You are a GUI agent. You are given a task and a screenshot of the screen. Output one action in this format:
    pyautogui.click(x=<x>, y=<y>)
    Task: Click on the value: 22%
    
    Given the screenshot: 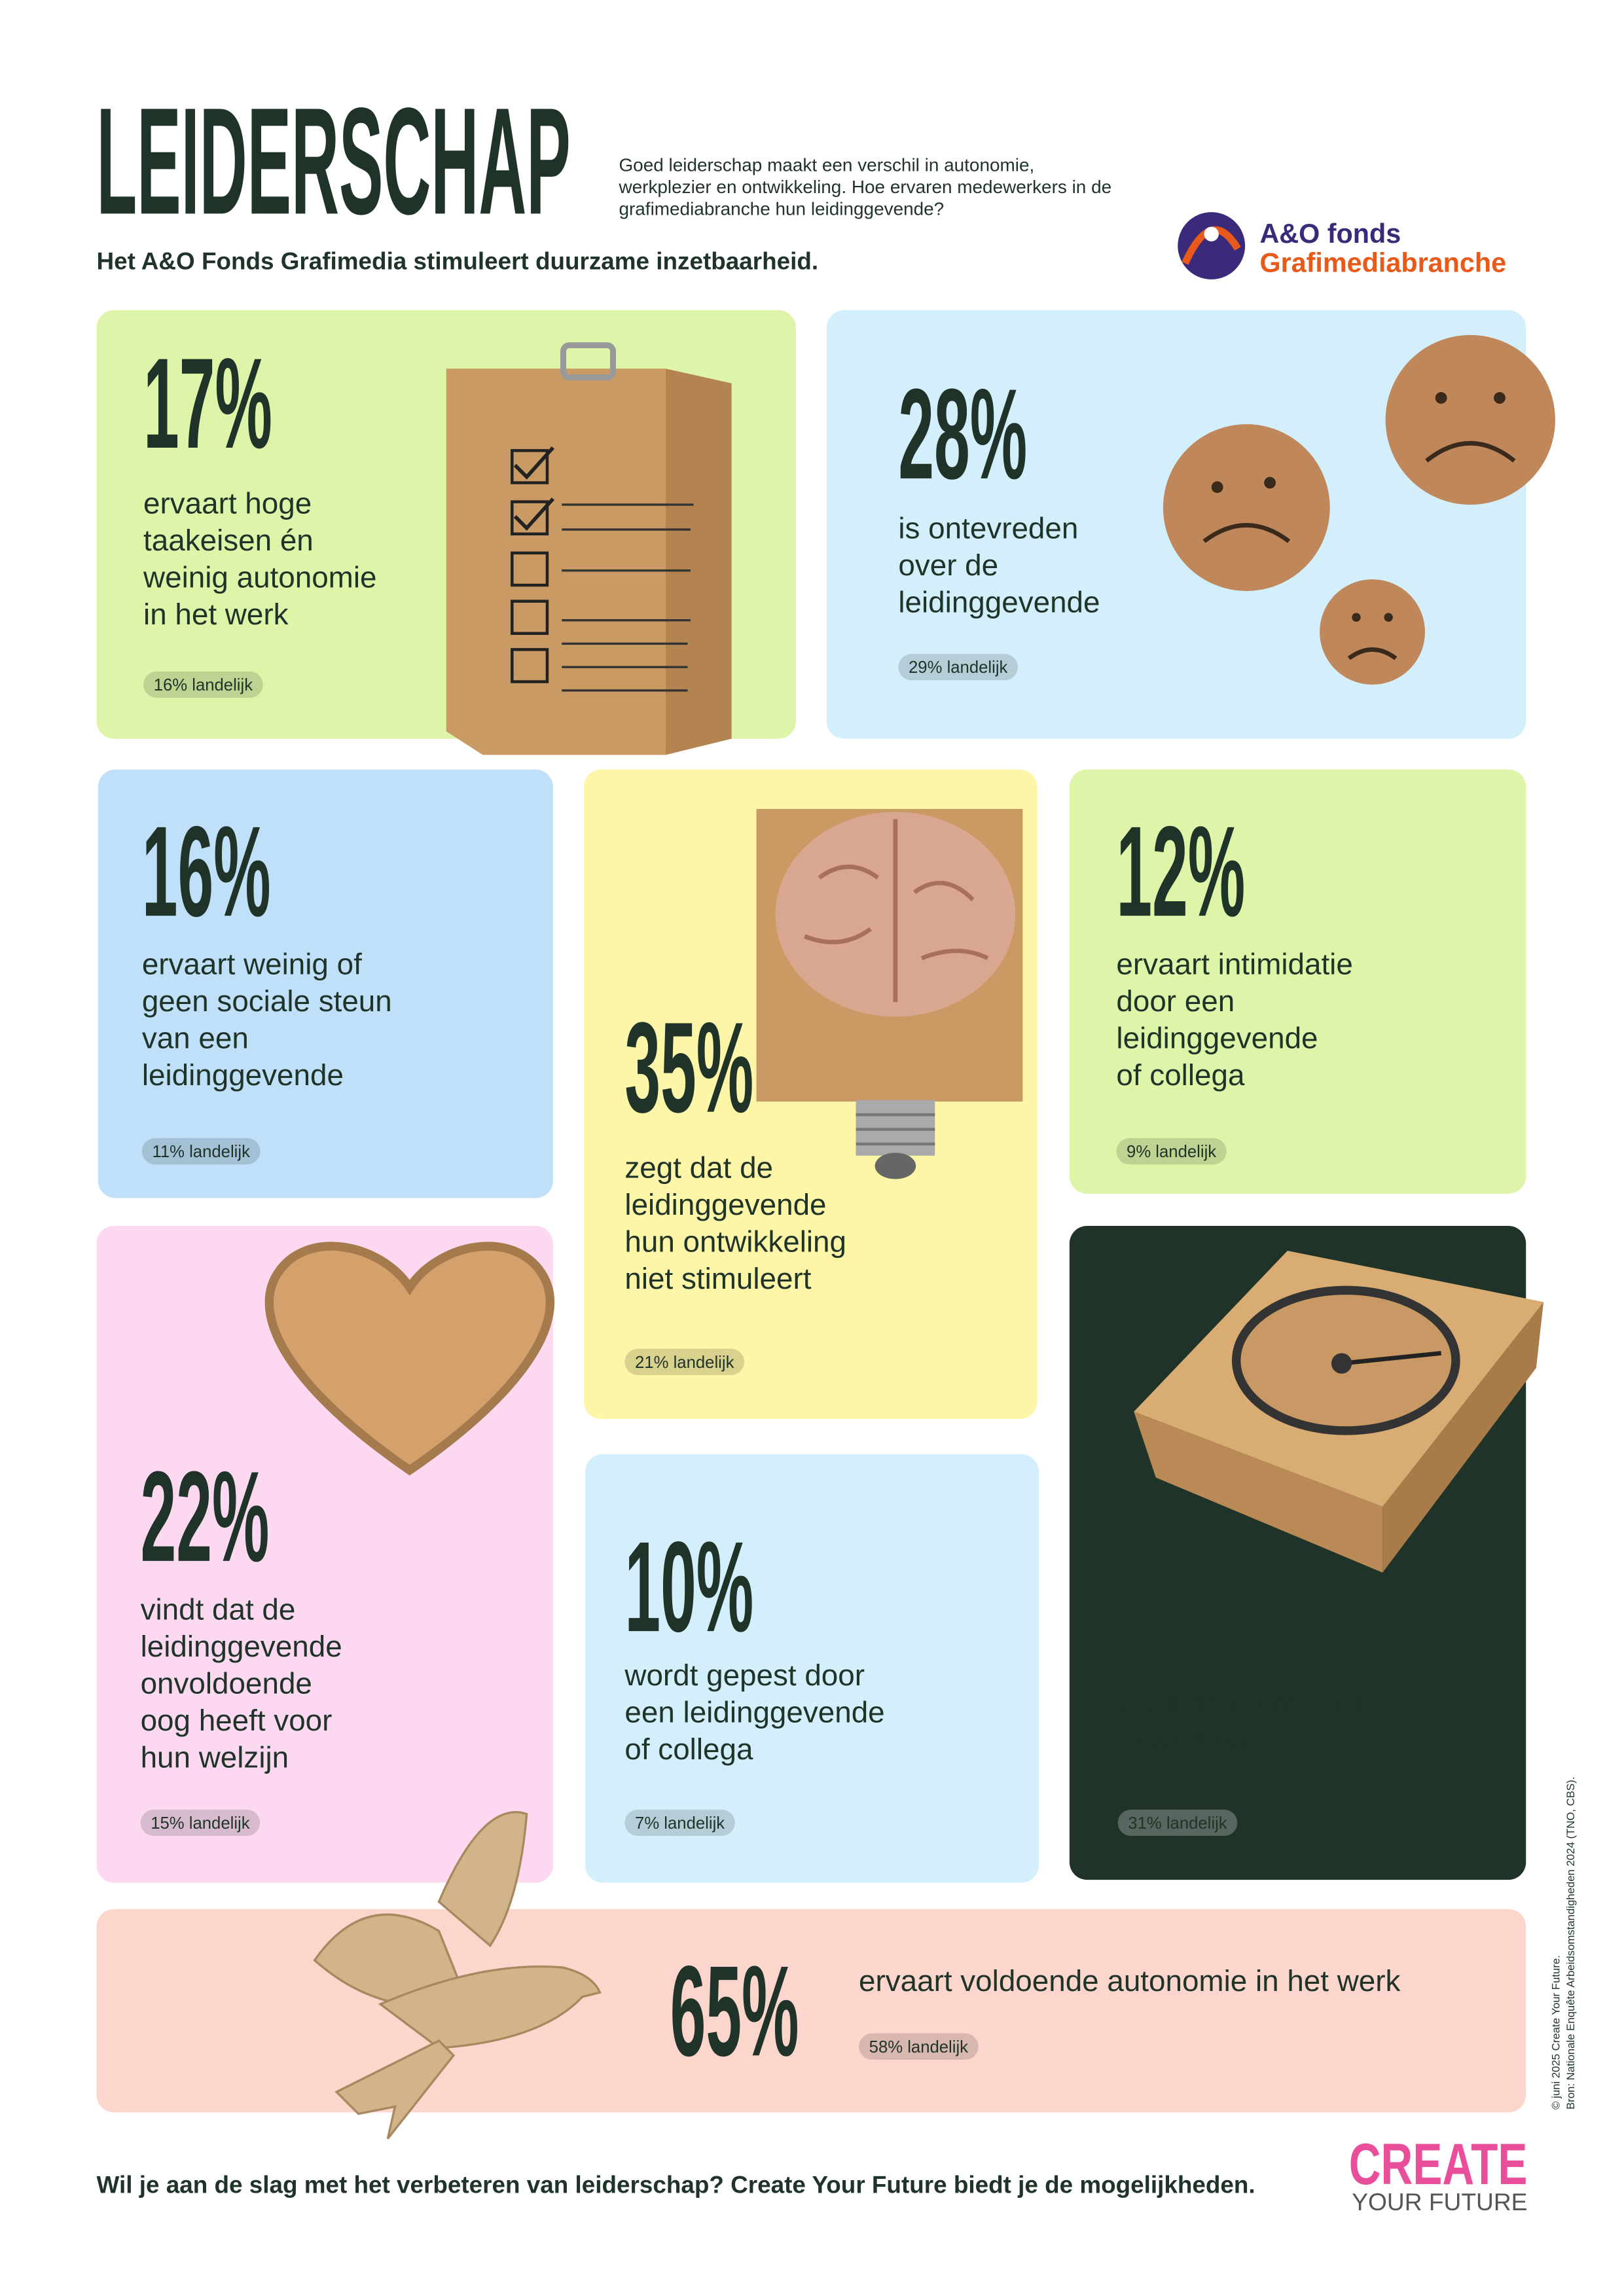 What is the action you would take?
    pyautogui.click(x=205, y=1516)
    